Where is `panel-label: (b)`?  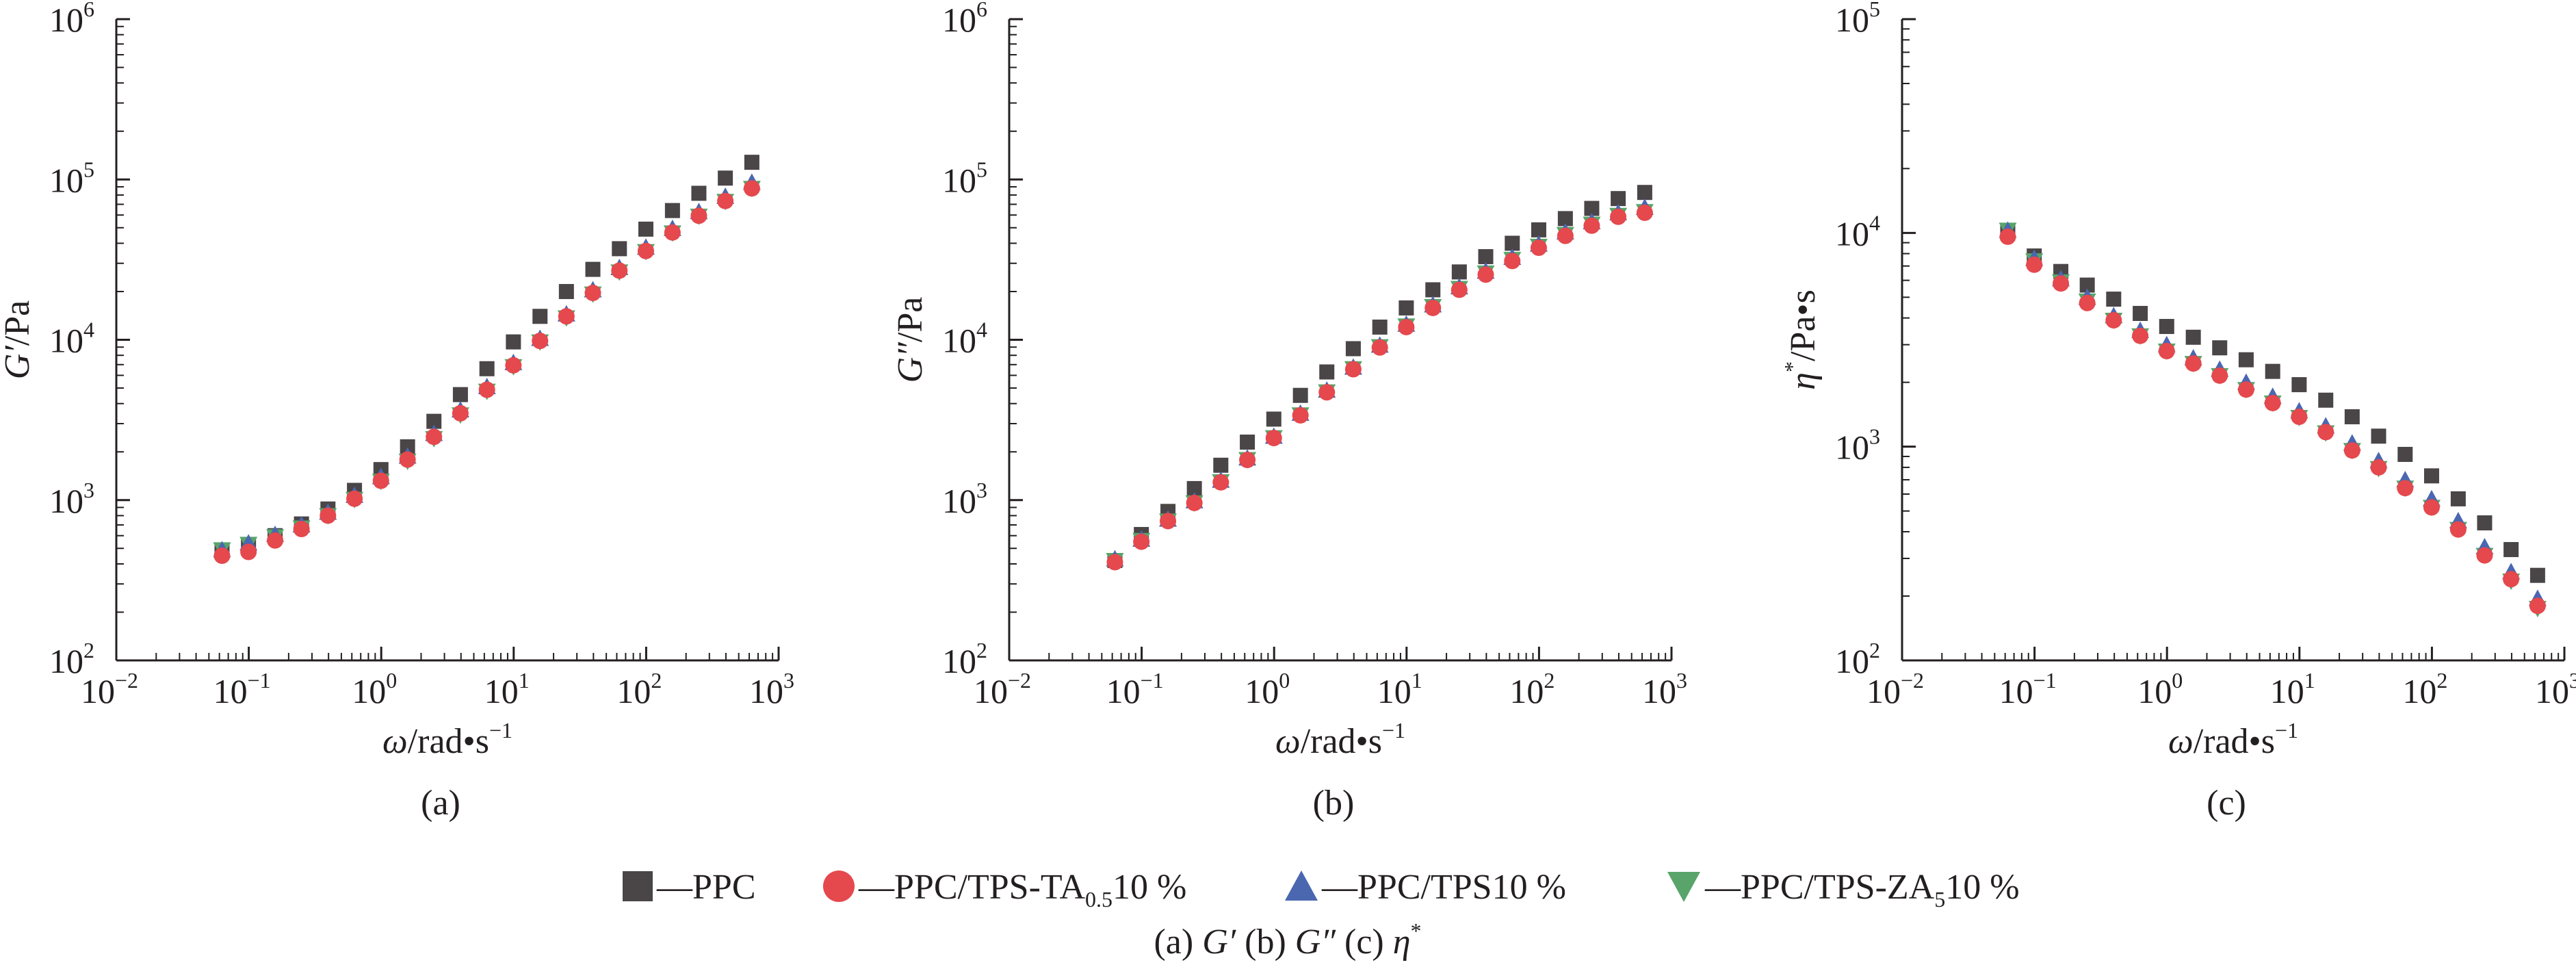 panel-label: (b) is located at coordinates (1334, 803).